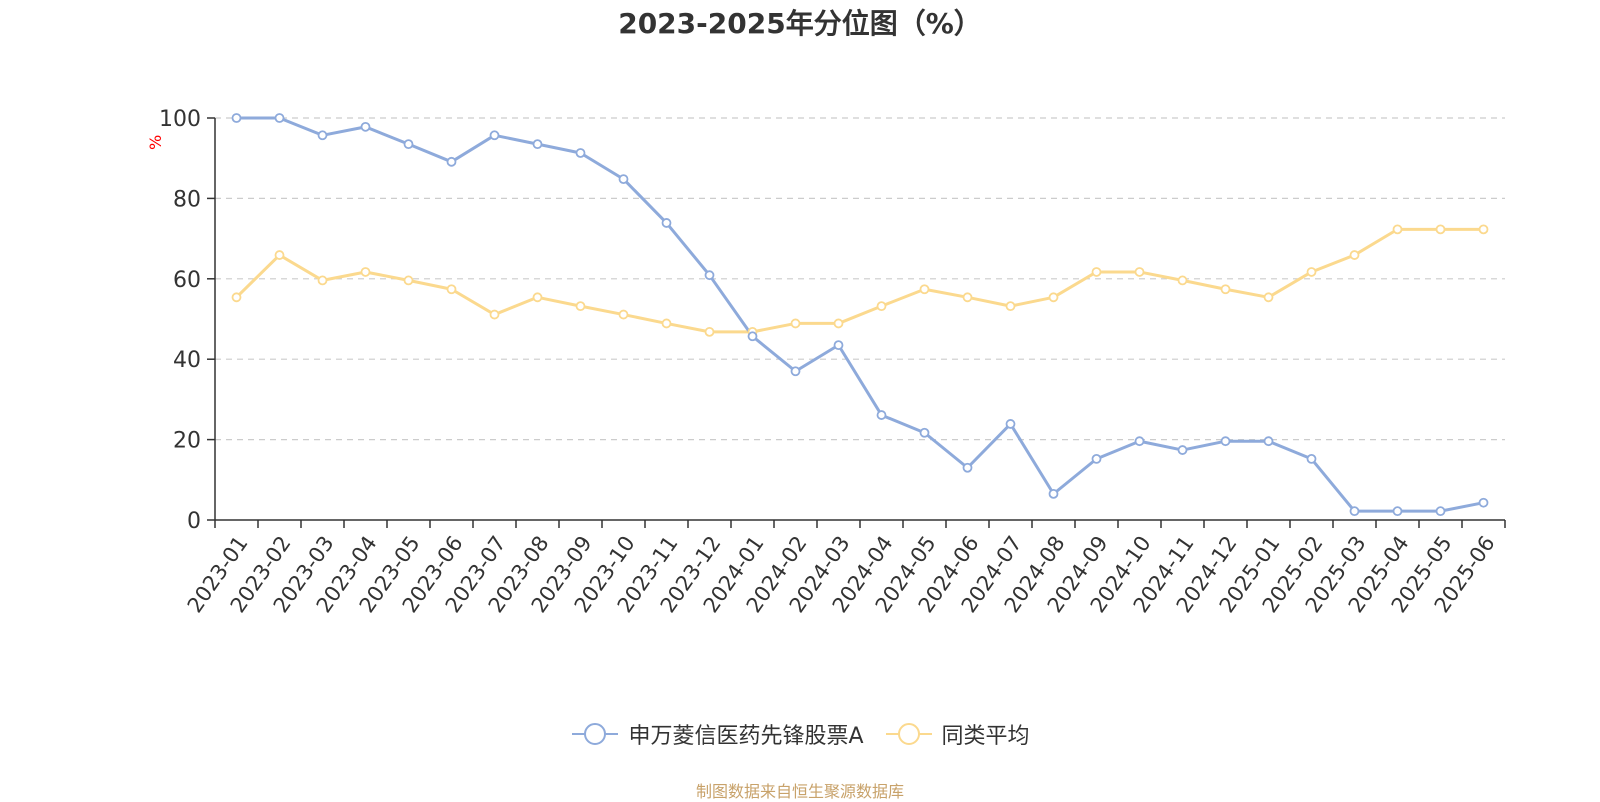 The width and height of the screenshot is (1600, 802). What do you see at coordinates (187, 441) in the screenshot?
I see `y-tick-label: 20` at bounding box center [187, 441].